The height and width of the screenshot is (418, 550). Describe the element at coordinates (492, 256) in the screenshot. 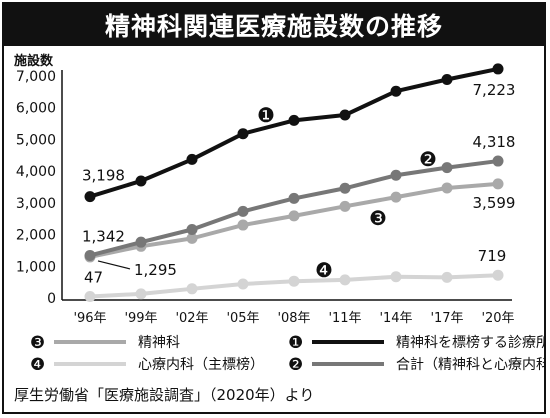

I see `data-label: 719` at that location.